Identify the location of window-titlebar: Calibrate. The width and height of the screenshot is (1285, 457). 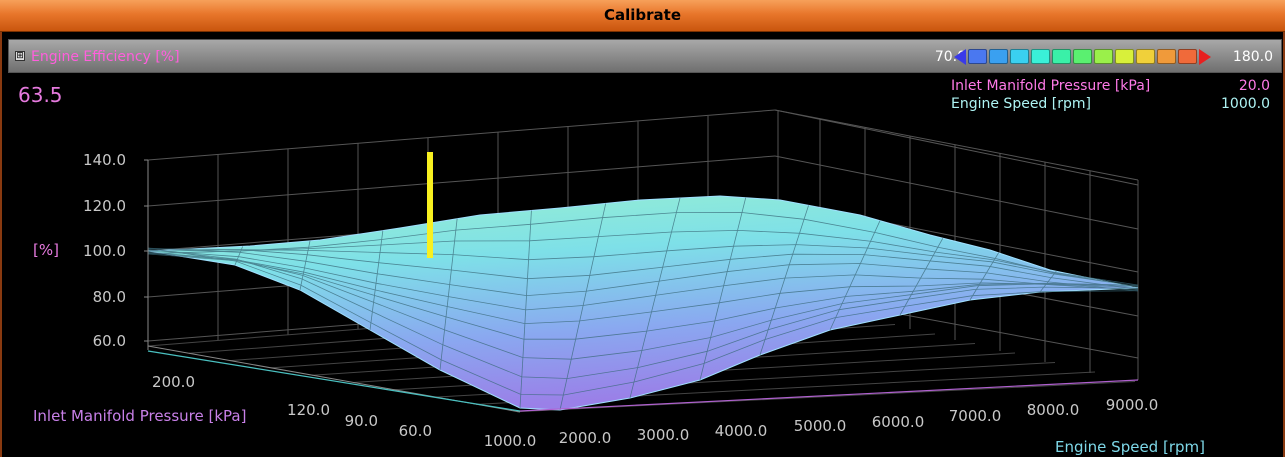
(642, 16).